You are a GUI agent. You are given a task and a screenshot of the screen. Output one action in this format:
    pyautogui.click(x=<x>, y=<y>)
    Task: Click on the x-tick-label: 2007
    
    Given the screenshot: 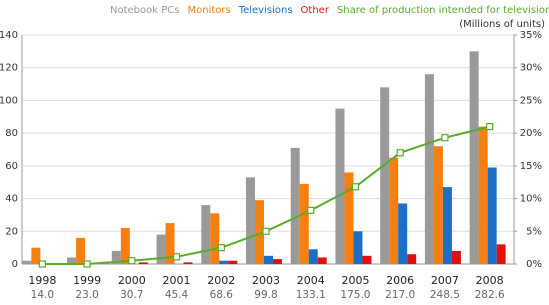 What is the action you would take?
    pyautogui.click(x=445, y=280)
    